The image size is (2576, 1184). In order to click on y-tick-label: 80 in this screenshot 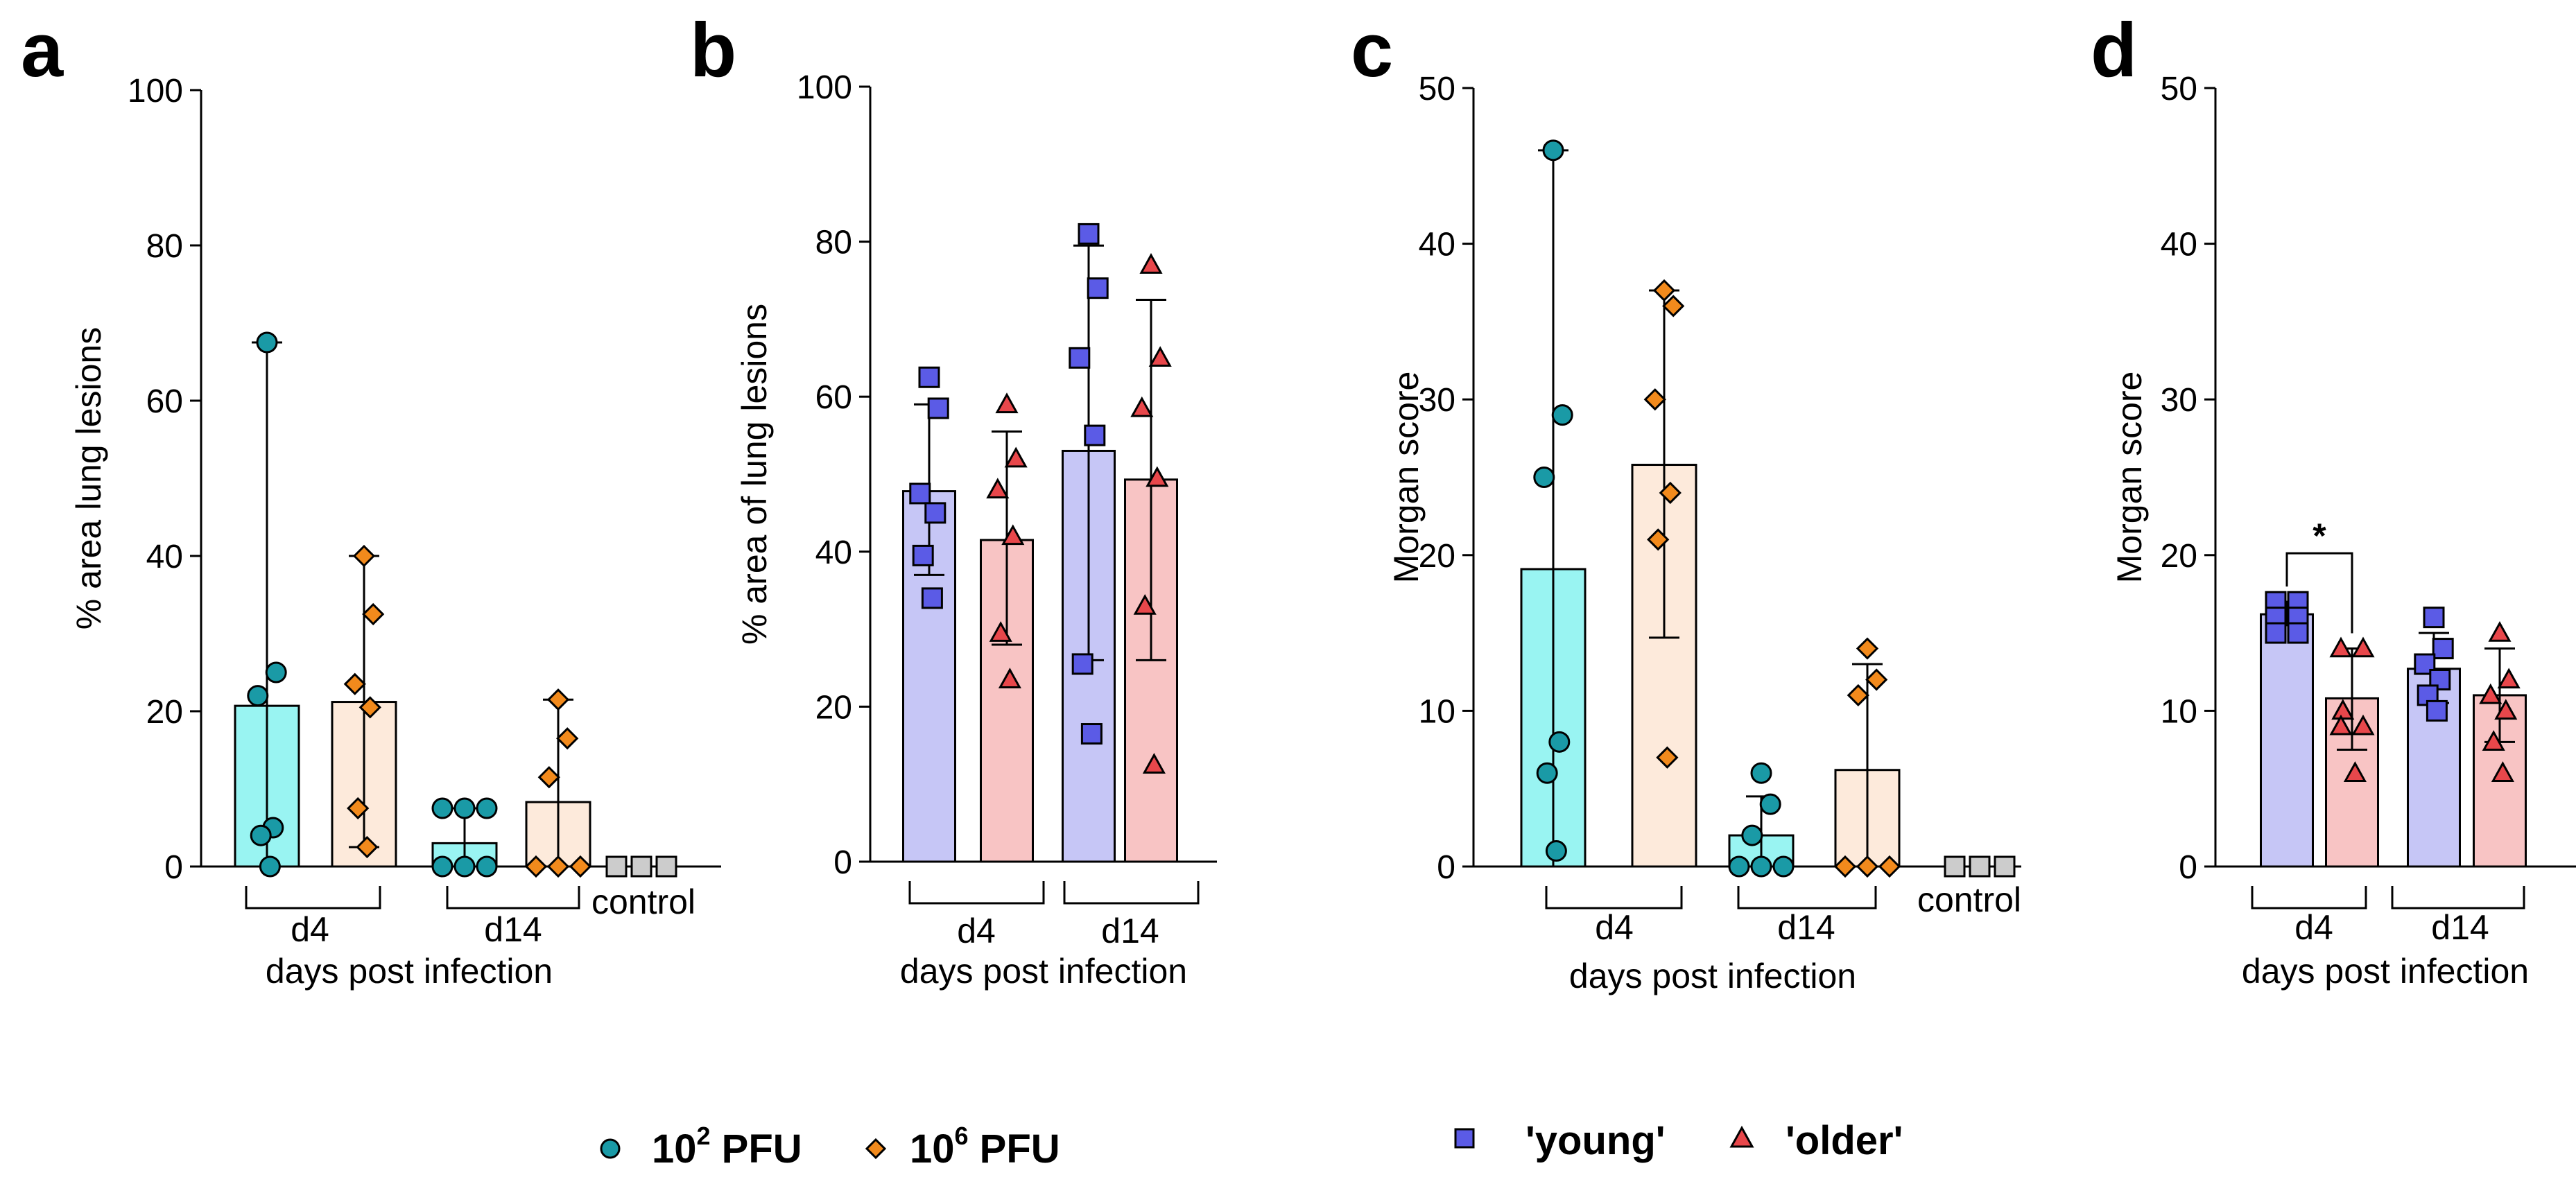, I will do `click(833, 243)`.